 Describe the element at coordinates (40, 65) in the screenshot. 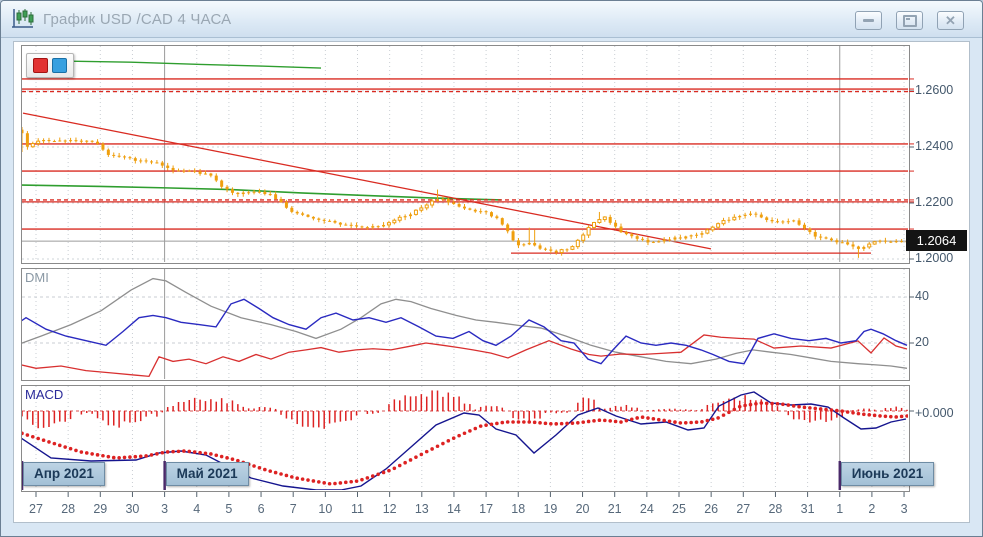

I see `legend-red-swatch` at that location.